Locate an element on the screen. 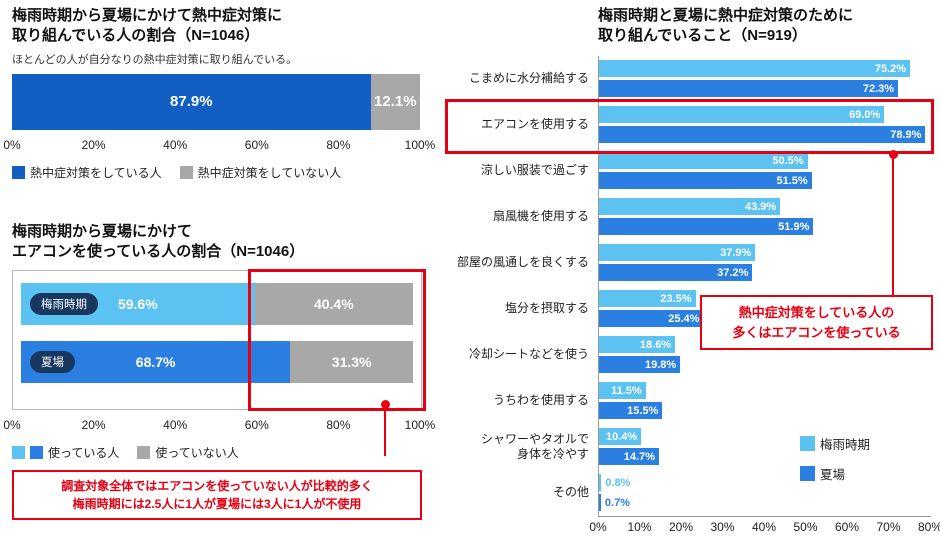  legend-label: 熱中症対策をしている人 is located at coordinates (96, 172).